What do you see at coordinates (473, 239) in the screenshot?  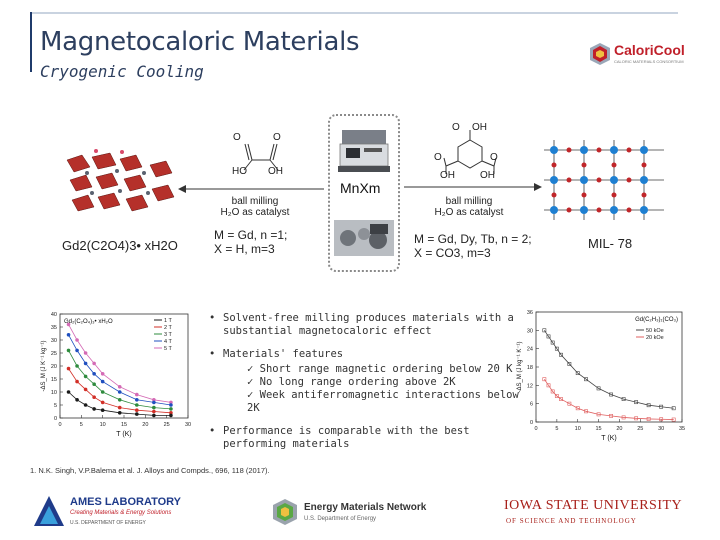 I see `right-params-line1: M = Gd, Dy, Tb, n = 2;` at bounding box center [473, 239].